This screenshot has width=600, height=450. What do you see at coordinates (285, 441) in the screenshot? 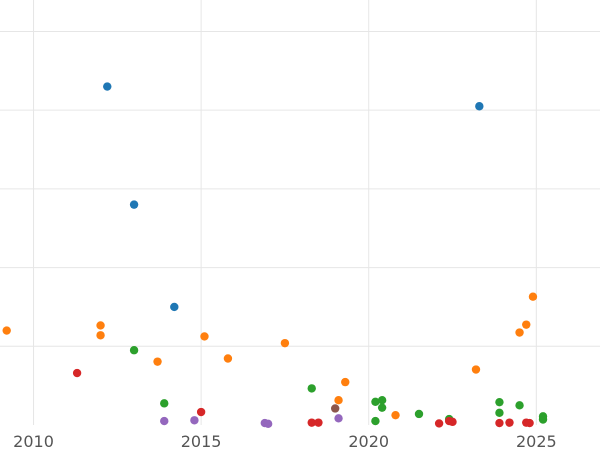
I see `x-axis-ticks: 2010 2015 2020 2025` at bounding box center [285, 441].